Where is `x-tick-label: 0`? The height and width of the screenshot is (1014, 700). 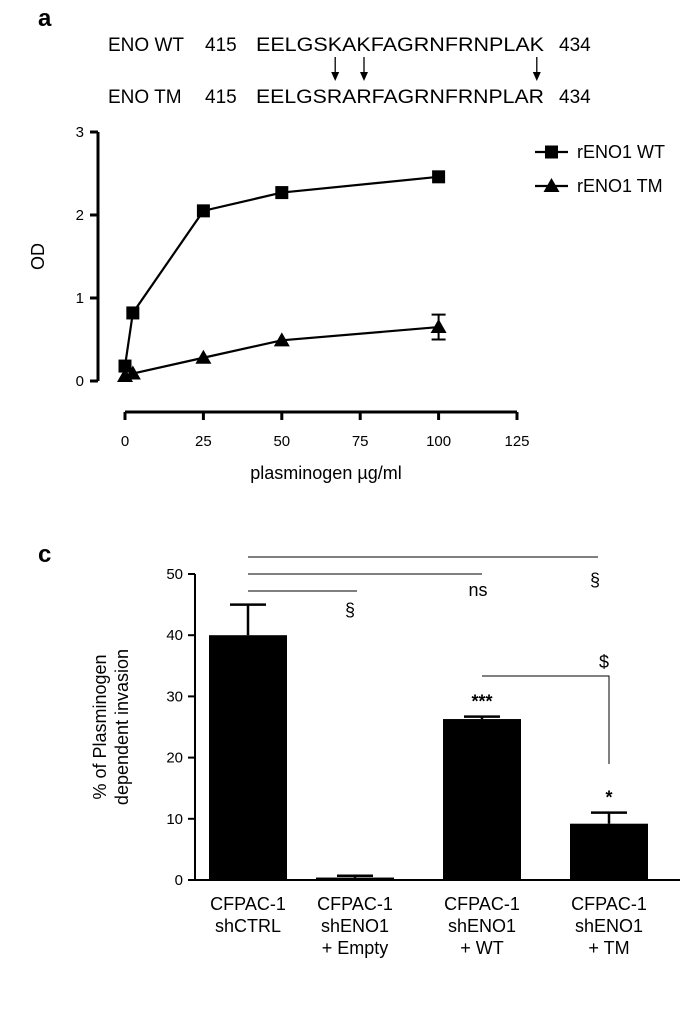 x-tick-label: 0 is located at coordinates (125, 441).